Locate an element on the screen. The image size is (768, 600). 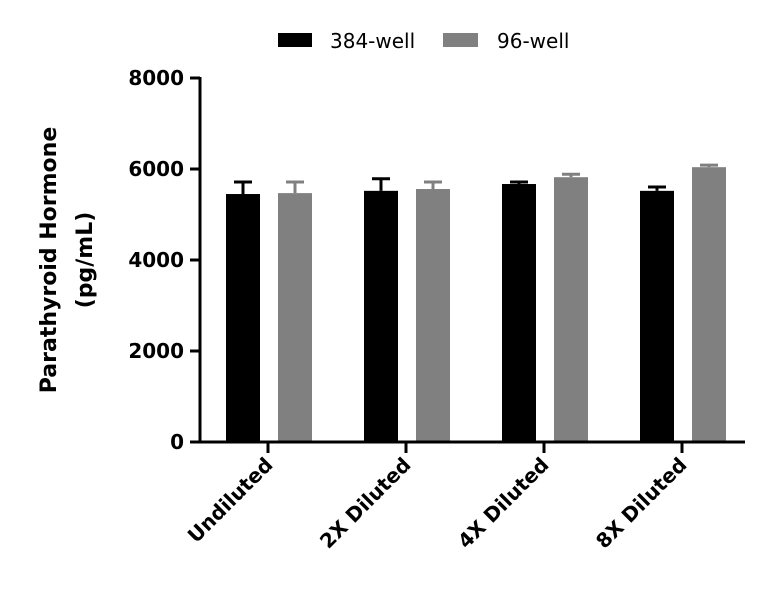
y-tick-label: 2000 is located at coordinates (156, 351).